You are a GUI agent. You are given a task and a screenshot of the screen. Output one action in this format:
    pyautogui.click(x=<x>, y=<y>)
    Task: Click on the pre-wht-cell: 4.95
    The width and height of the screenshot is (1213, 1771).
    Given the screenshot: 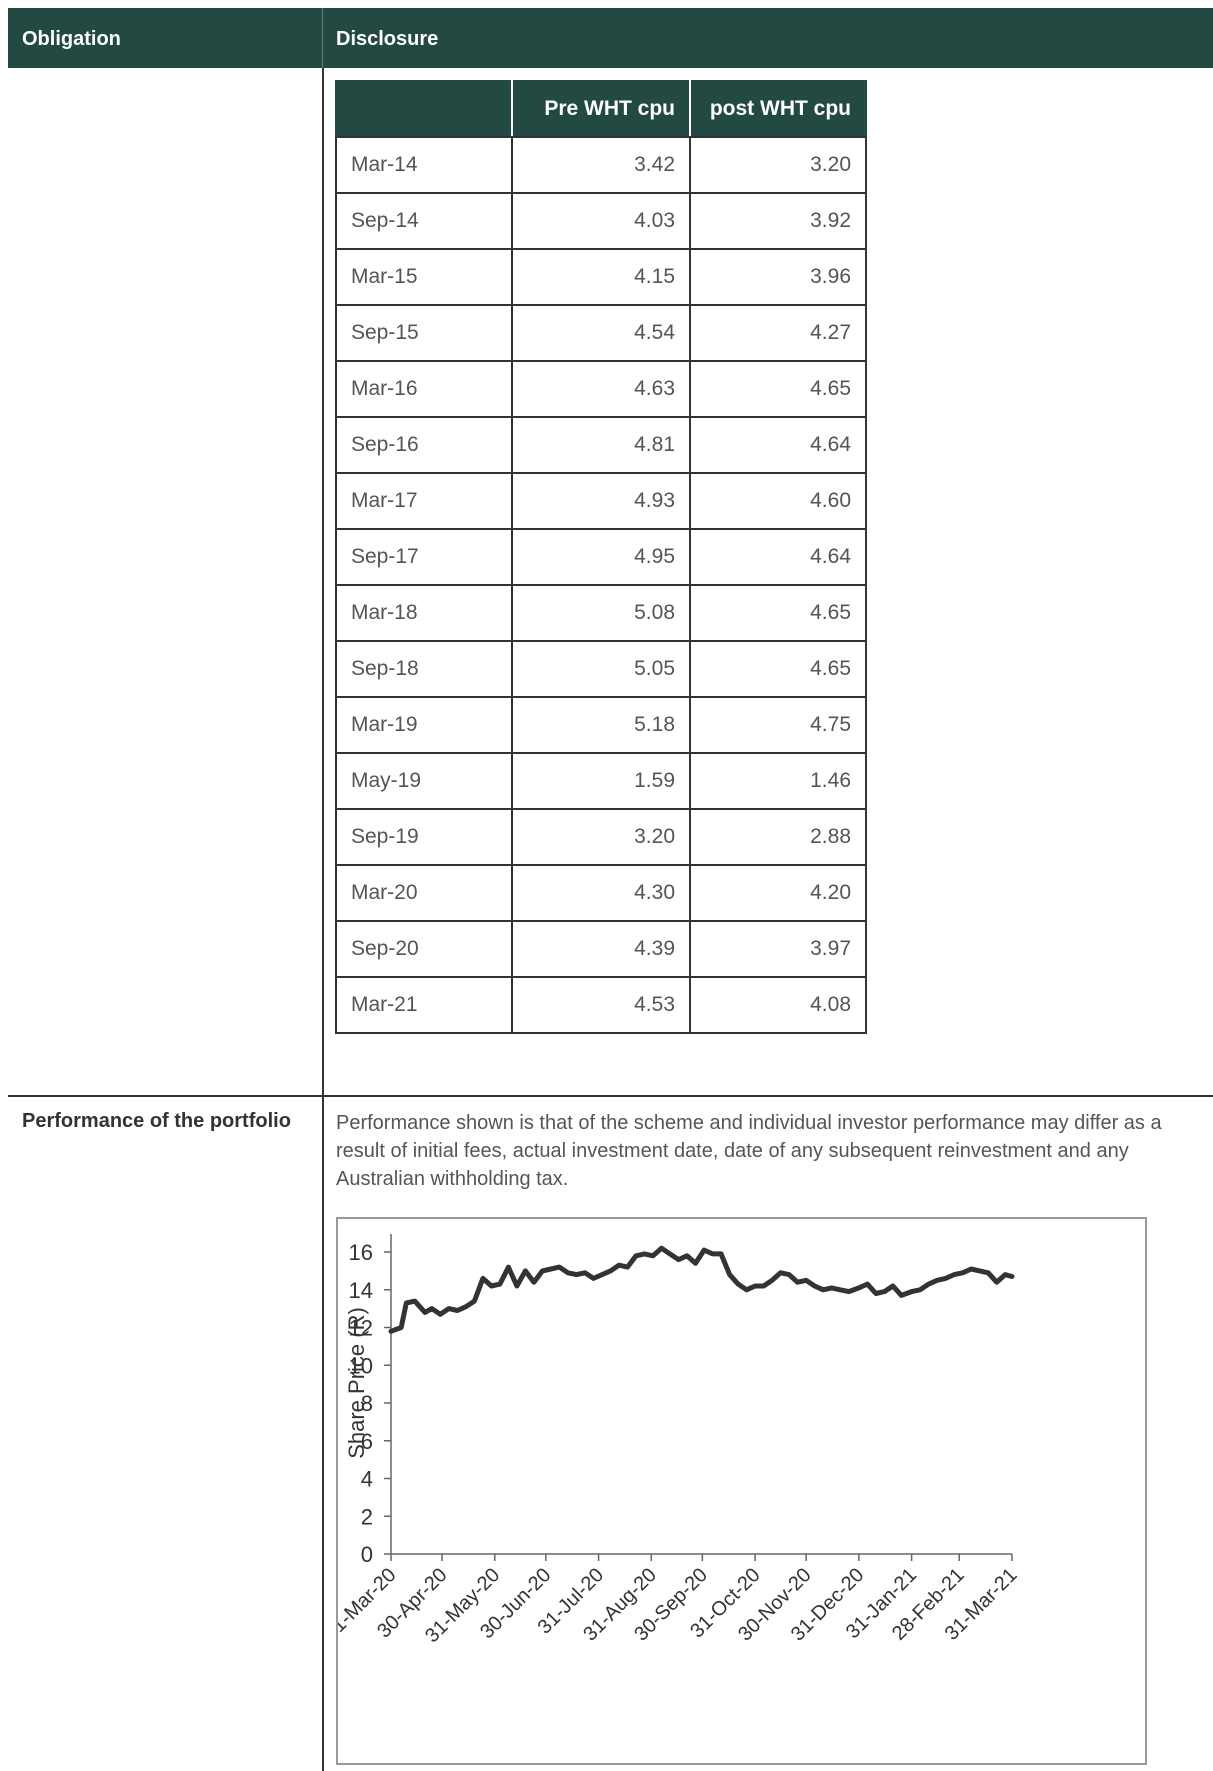 What is the action you would take?
    pyautogui.click(x=601, y=557)
    